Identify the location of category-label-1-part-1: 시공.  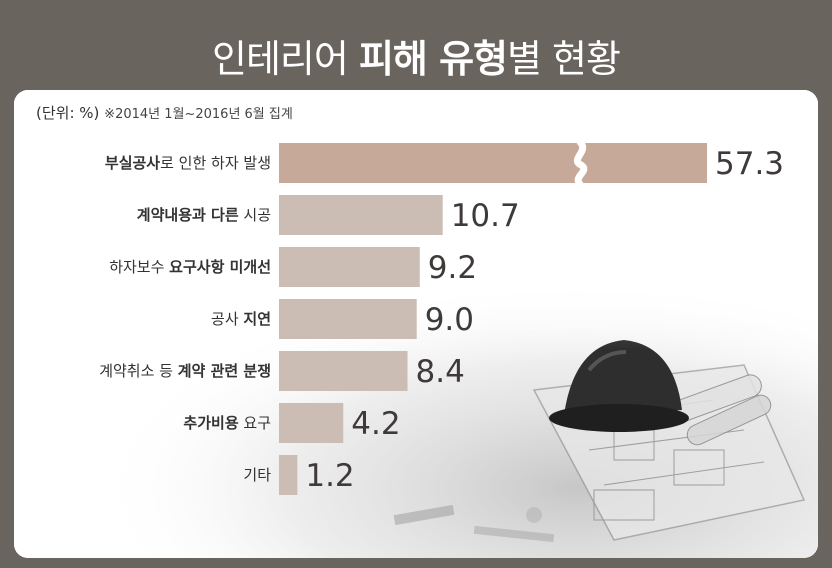
(255, 215).